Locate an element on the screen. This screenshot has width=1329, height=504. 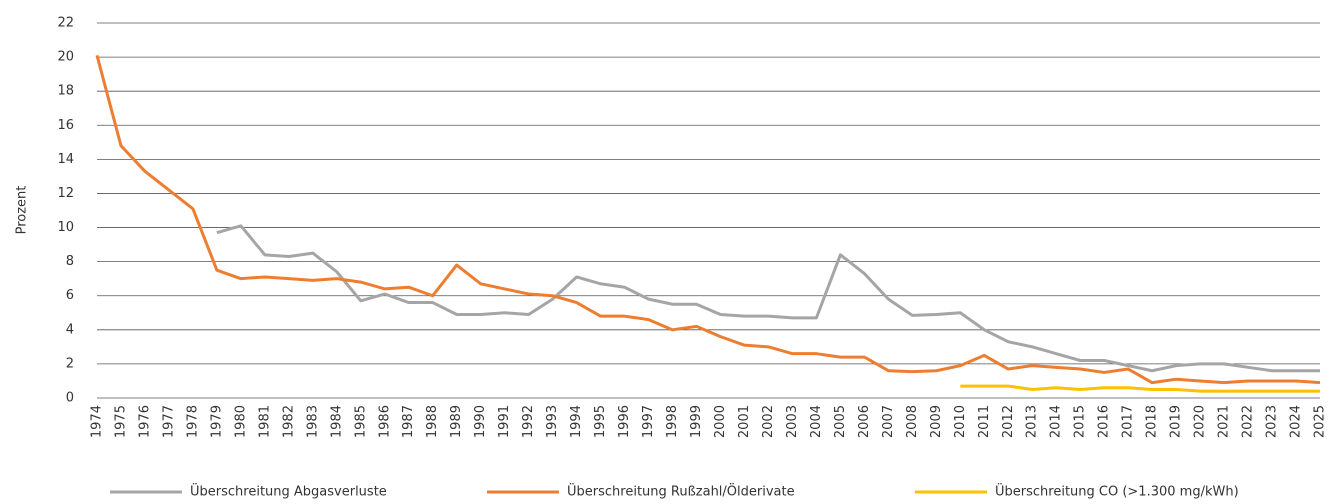
x-tick-label: 1986 is located at coordinates (384, 421).